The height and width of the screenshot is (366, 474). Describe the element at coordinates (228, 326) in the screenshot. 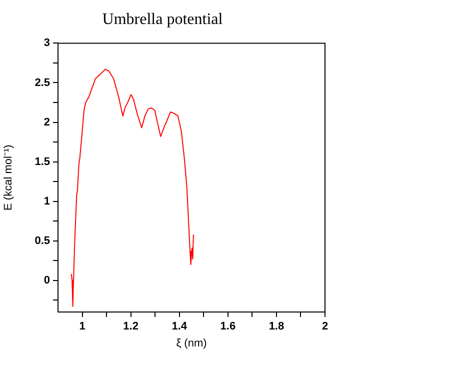

I see `x-tick-label: 1.6` at that location.